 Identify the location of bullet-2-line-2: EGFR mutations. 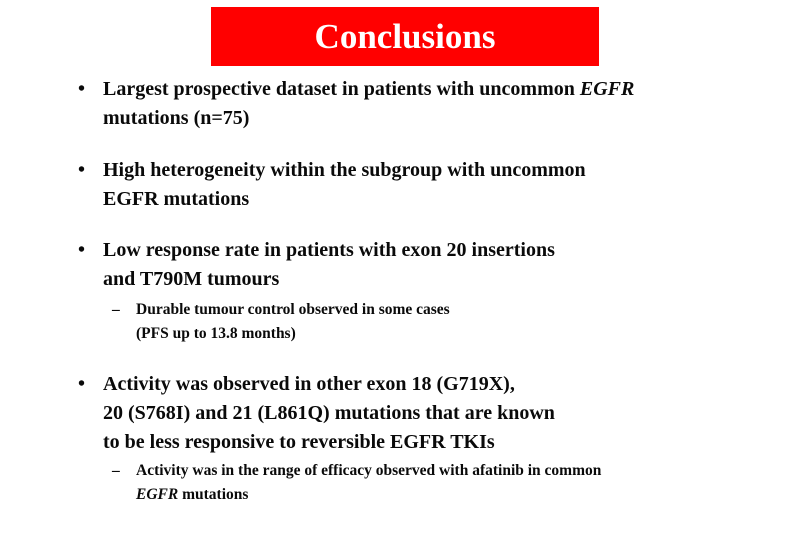
(176, 199).